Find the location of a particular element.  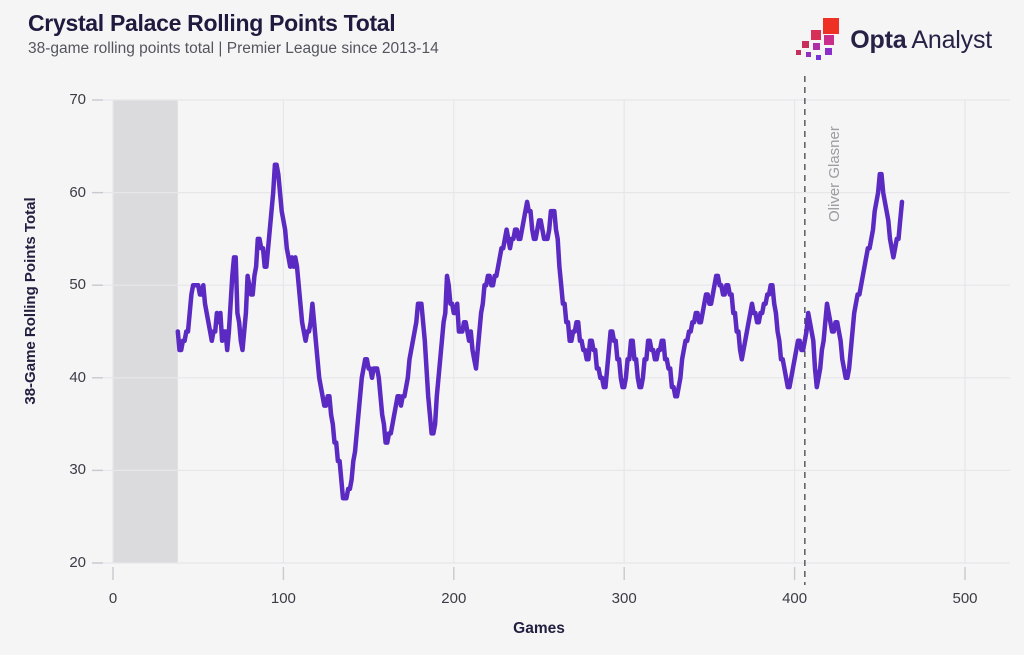

y-tick-label: 20 is located at coordinates (77, 562).